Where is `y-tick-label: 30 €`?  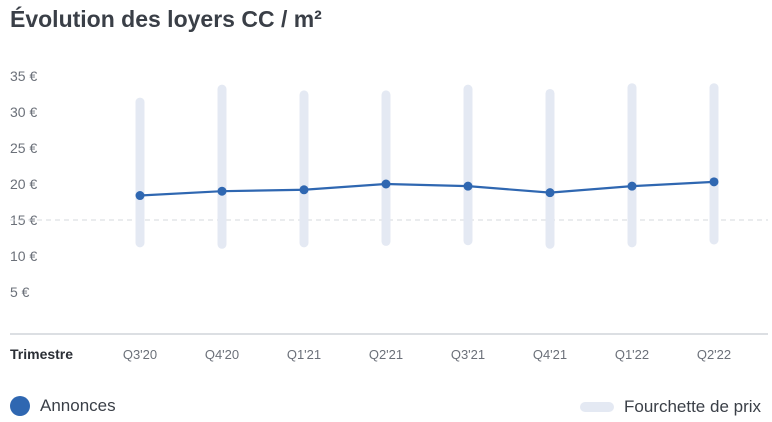 y-tick-label: 30 € is located at coordinates (23, 112).